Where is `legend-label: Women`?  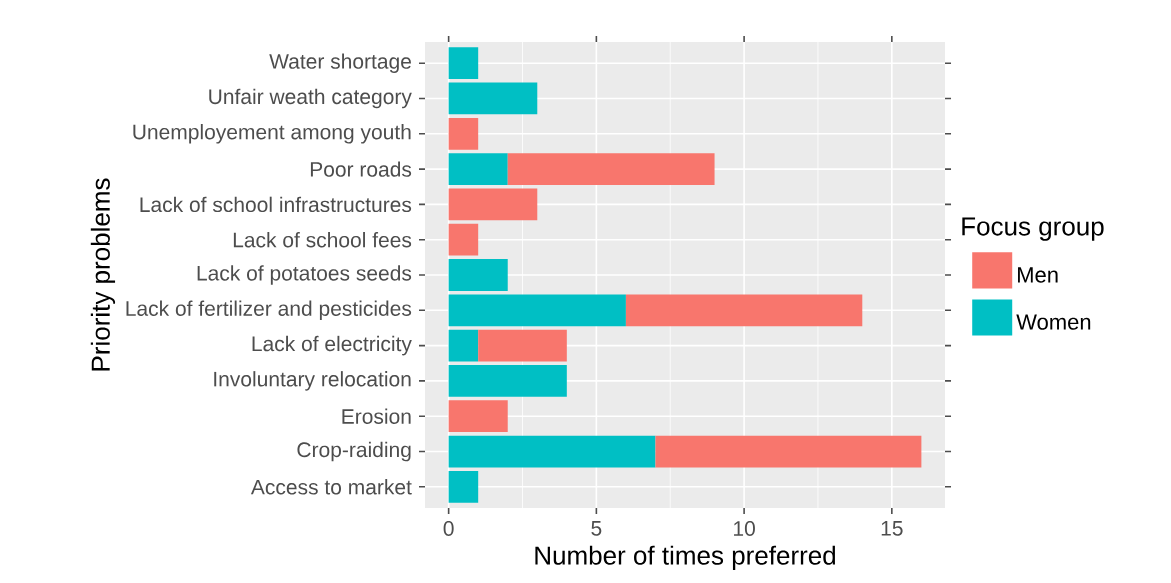
legend-label: Women is located at coordinates (1053, 322).